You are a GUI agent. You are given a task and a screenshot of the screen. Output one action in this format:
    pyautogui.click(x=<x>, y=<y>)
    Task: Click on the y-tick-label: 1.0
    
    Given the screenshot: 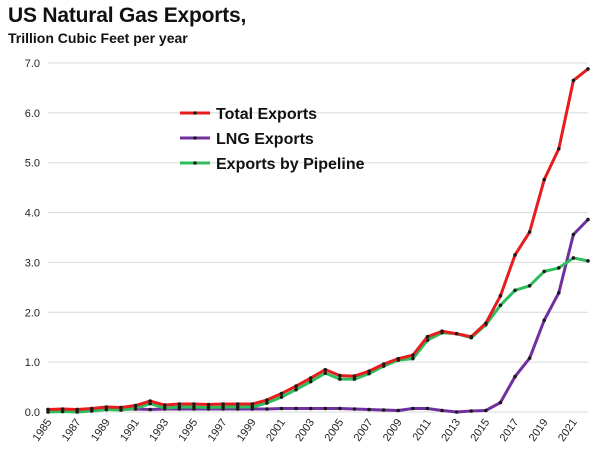 What is the action you would take?
    pyautogui.click(x=32, y=363)
    